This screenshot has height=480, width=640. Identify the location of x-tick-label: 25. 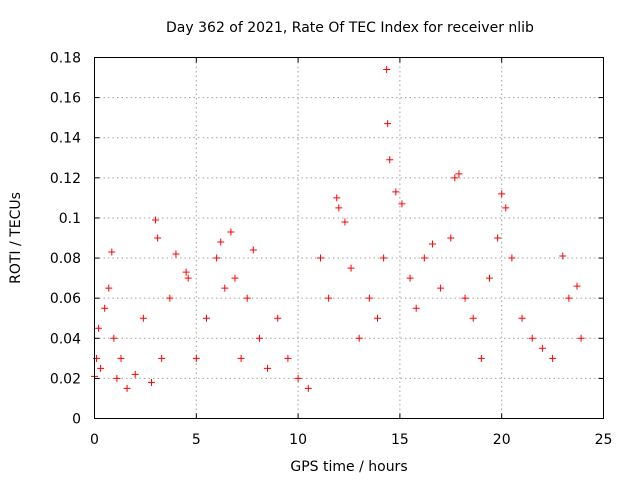
(604, 440).